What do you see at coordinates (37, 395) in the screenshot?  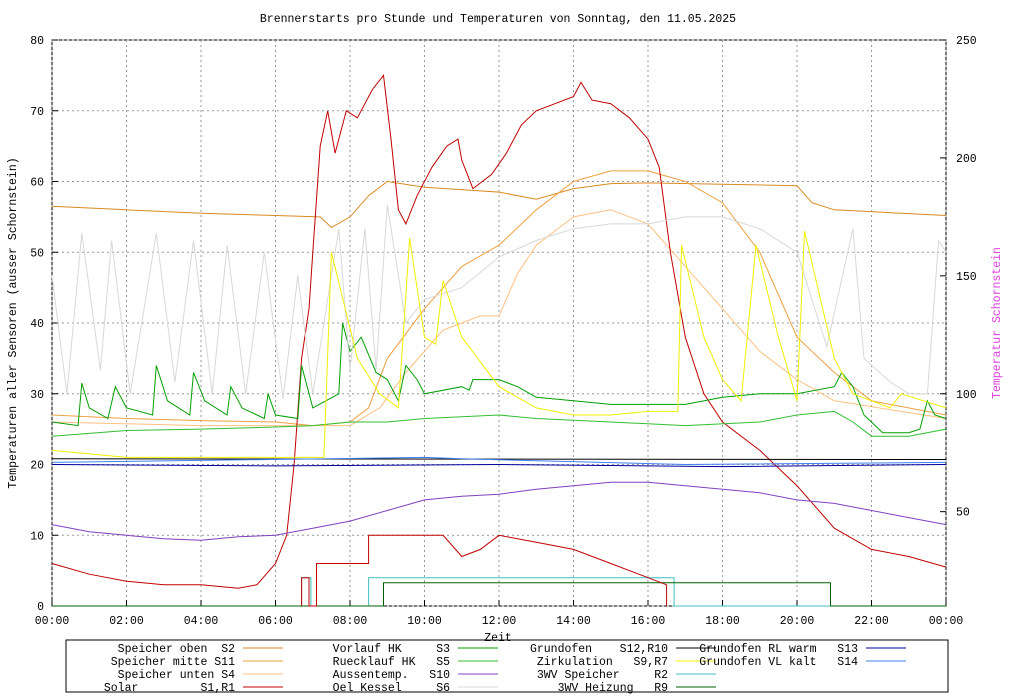 I see `y-tick-label: 30` at bounding box center [37, 395].